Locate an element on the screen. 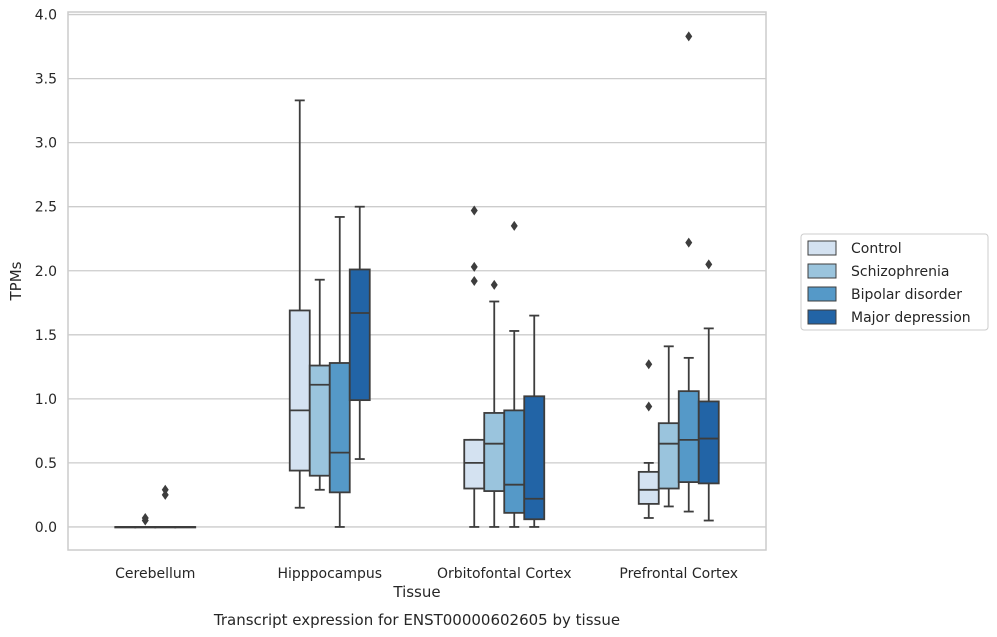  legend-label: Schizophrenia is located at coordinates (900, 272).